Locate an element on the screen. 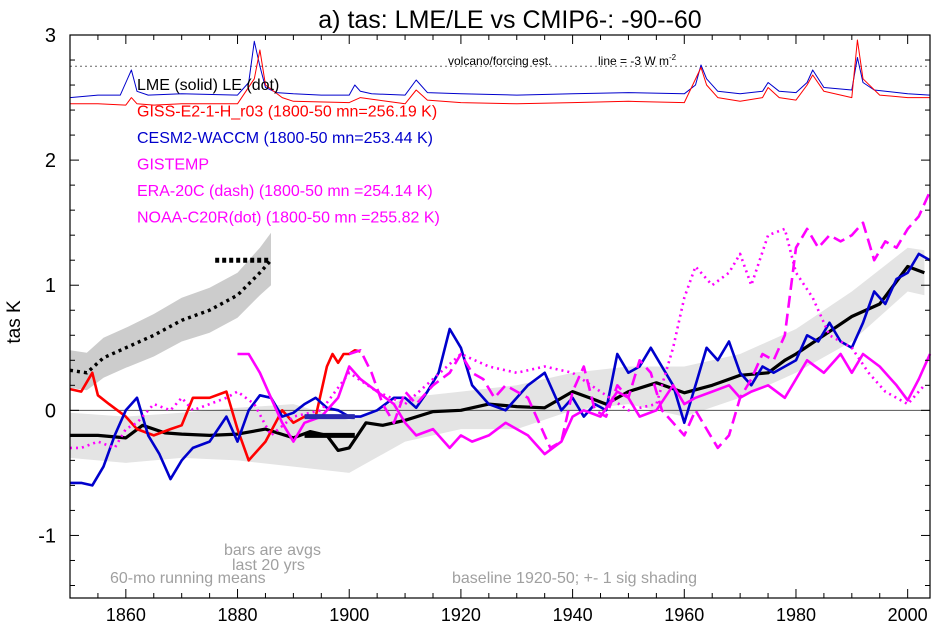  y-tick-label: -1 is located at coordinates (47, 536).